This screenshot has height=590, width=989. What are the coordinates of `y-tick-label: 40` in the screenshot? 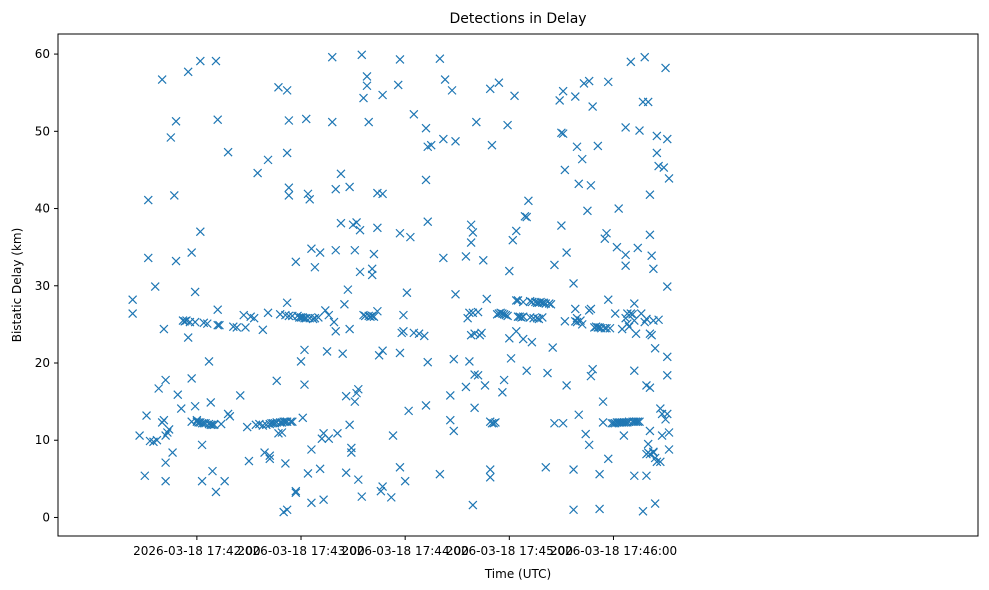 It's located at (42, 209).